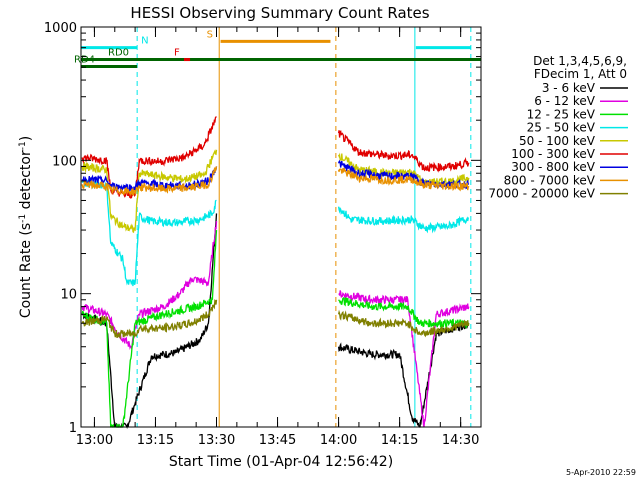 This screenshot has height=480, width=640. I want to click on y-tick-label: 1000, so click(60, 28).